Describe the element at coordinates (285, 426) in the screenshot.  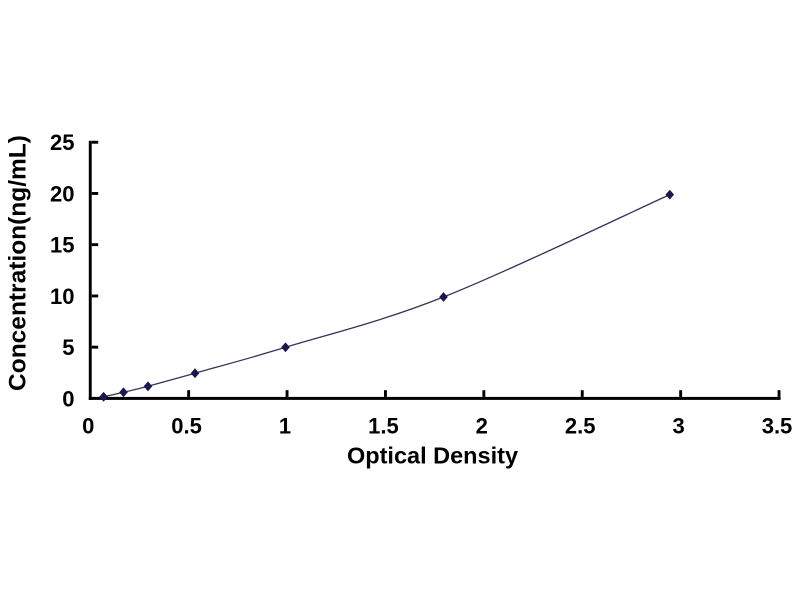
I see `svg-text: 1` at that location.